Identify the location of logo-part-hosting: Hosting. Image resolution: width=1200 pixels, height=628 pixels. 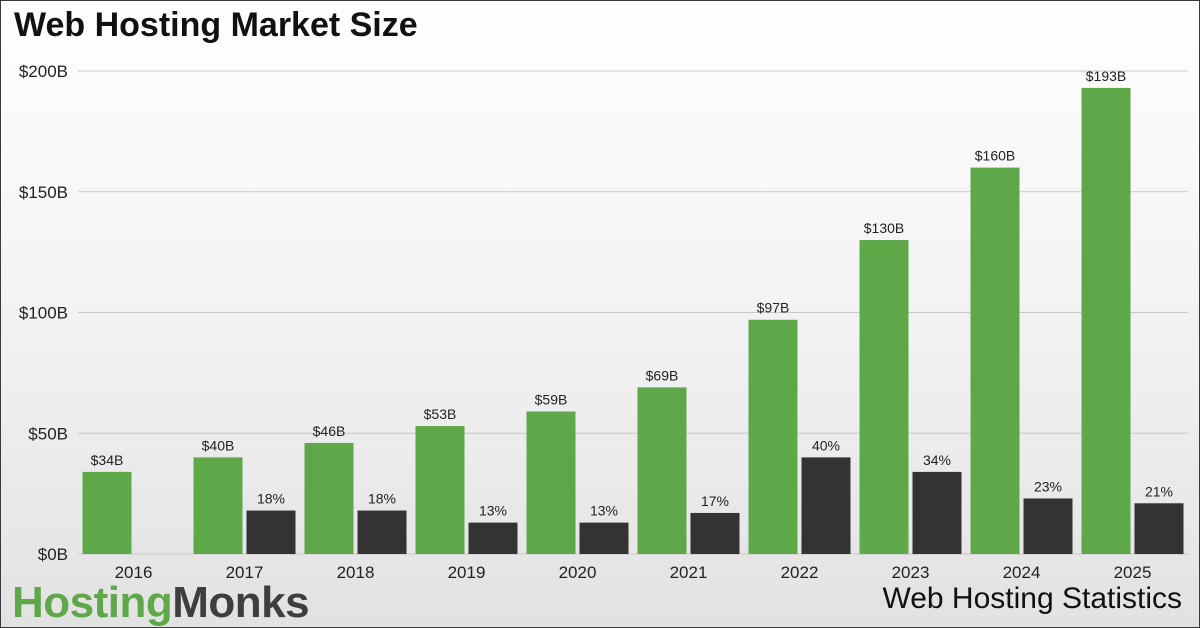
(92, 602).